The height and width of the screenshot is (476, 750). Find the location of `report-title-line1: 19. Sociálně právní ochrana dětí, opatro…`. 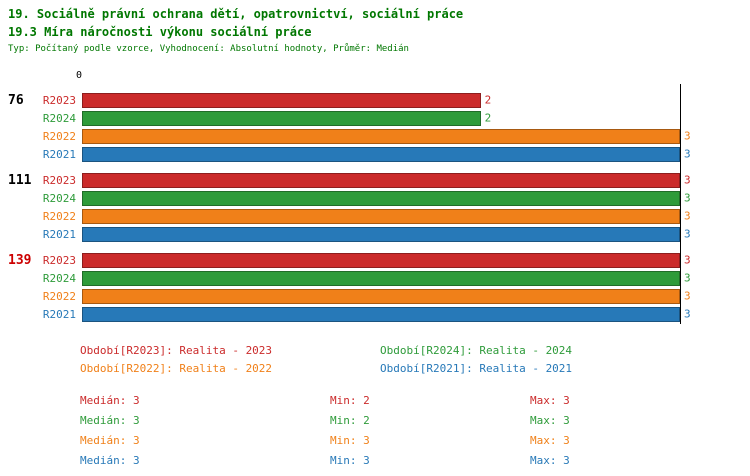

report-title-line1: 19. Sociálně právní ochrana dětí, opatro… is located at coordinates (236, 14).